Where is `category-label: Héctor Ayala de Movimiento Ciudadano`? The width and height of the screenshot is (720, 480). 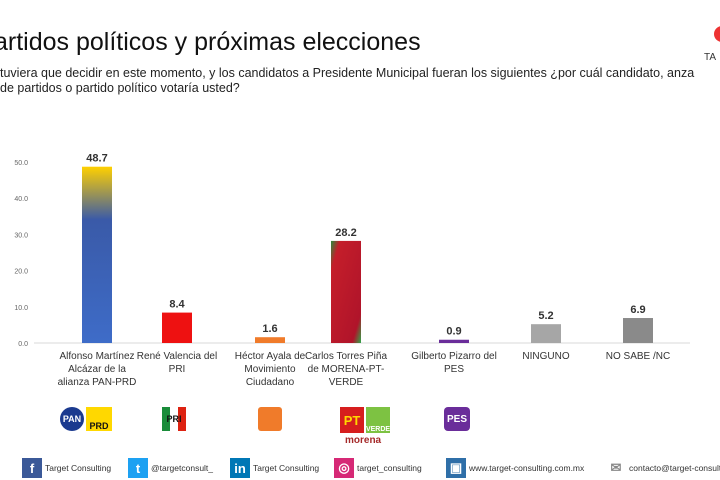
category-label: Héctor Ayala de Movimiento Ciudadano is located at coordinates (270, 369).